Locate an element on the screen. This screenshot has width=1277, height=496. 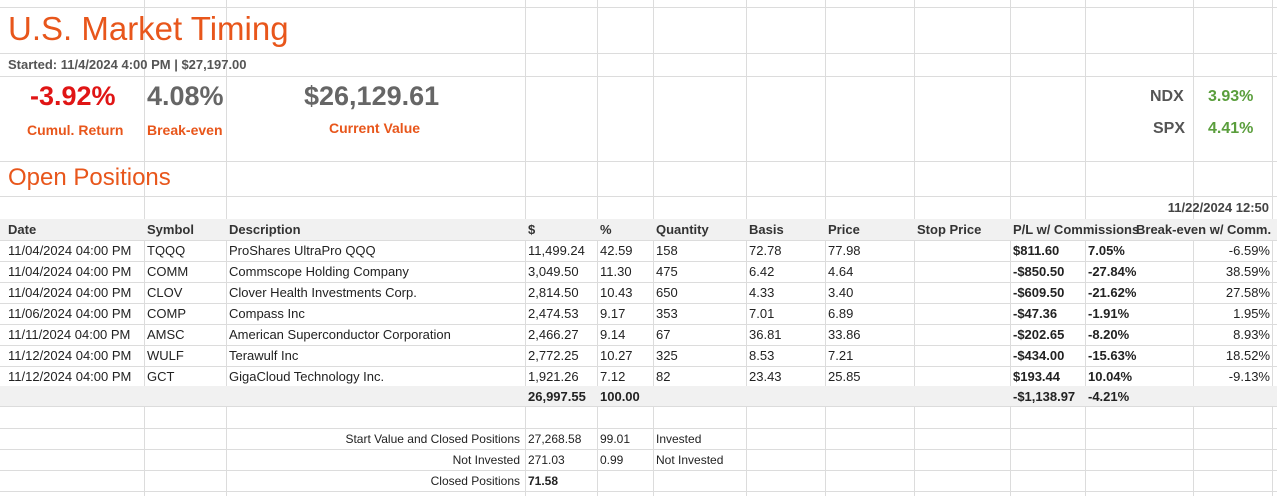
cell-break-even: 38.59% is located at coordinates (1247, 271).